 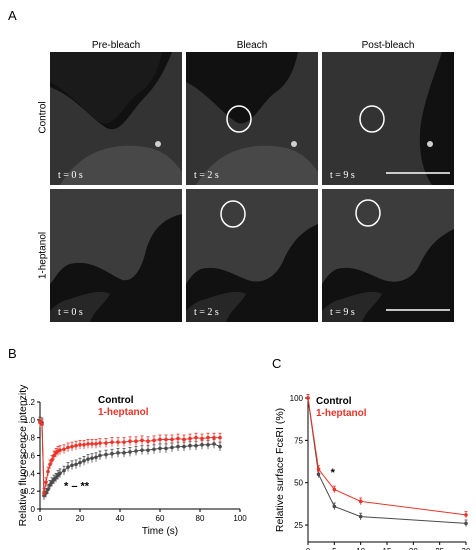 What do you see at coordinates (388, 118) in the screenshot?
I see `micrograph-control-post-bleach: t = 9 s` at bounding box center [388, 118].